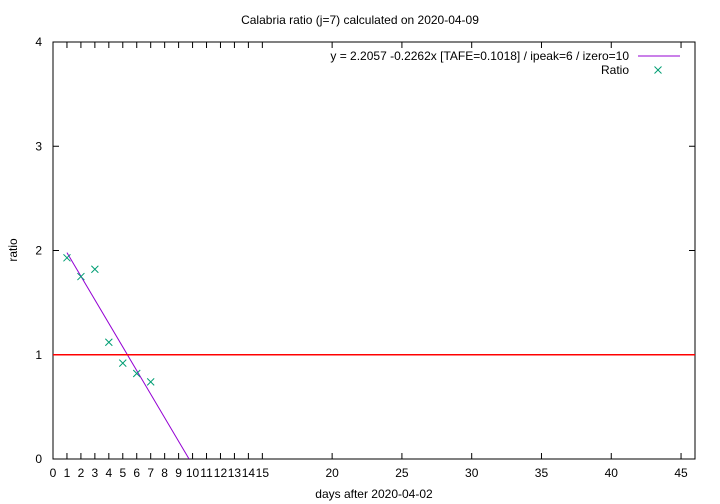  What do you see at coordinates (53, 473) in the screenshot?
I see `x-tick-label: 0` at bounding box center [53, 473].